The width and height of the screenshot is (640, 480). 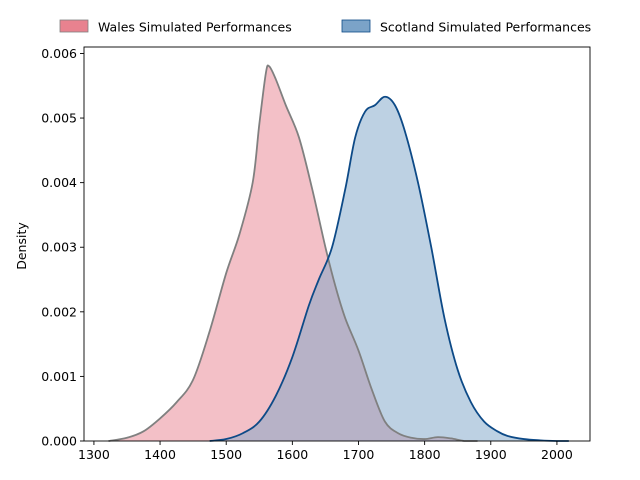 What do you see at coordinates (325, 451) in the screenshot?
I see `x-axis: 1300 1400 1500 1600 1700 1800 1900 2000` at bounding box center [325, 451].